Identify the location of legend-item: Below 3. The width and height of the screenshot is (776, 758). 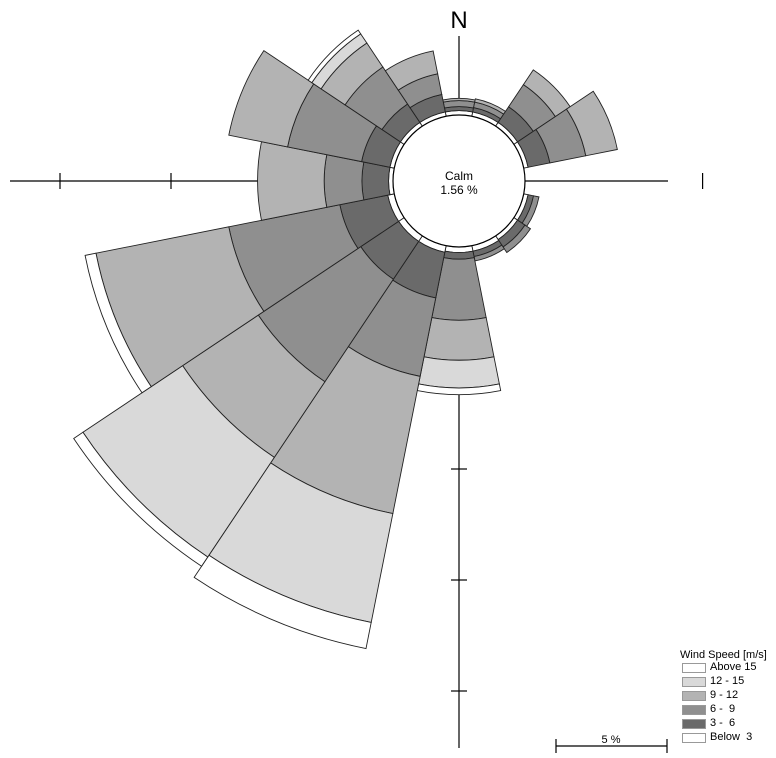
(729, 738).